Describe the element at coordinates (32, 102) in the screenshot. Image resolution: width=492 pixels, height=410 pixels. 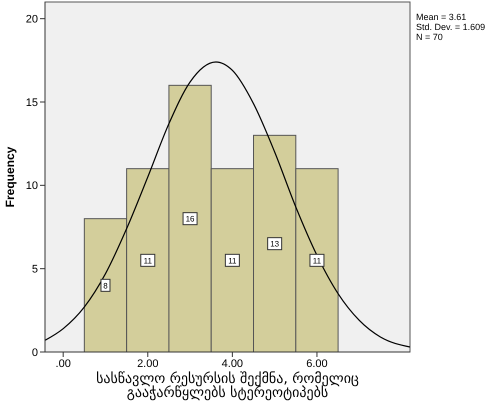
I see `y-tick-label: 15` at that location.